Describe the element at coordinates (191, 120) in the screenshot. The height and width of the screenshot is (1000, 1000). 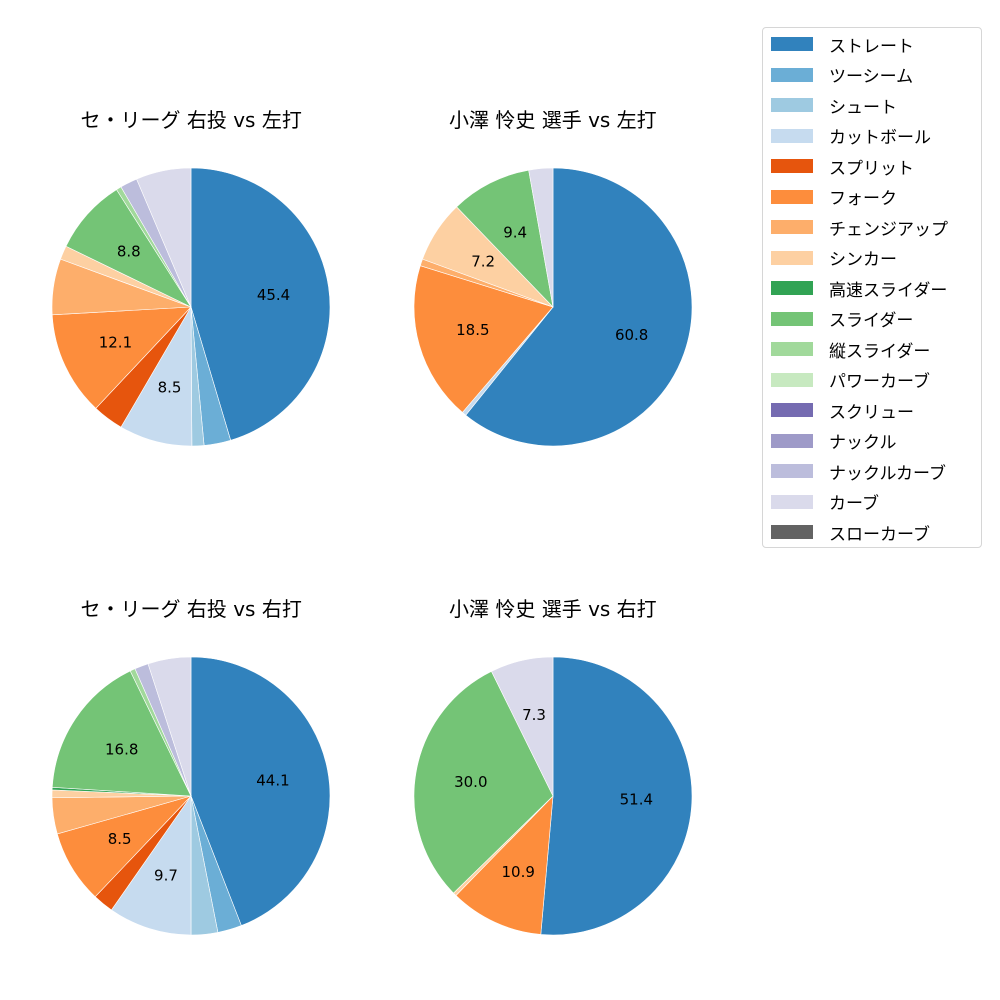
I see `chart-title-top-left: セ・リーグ 右投 vs 左打` at that location.